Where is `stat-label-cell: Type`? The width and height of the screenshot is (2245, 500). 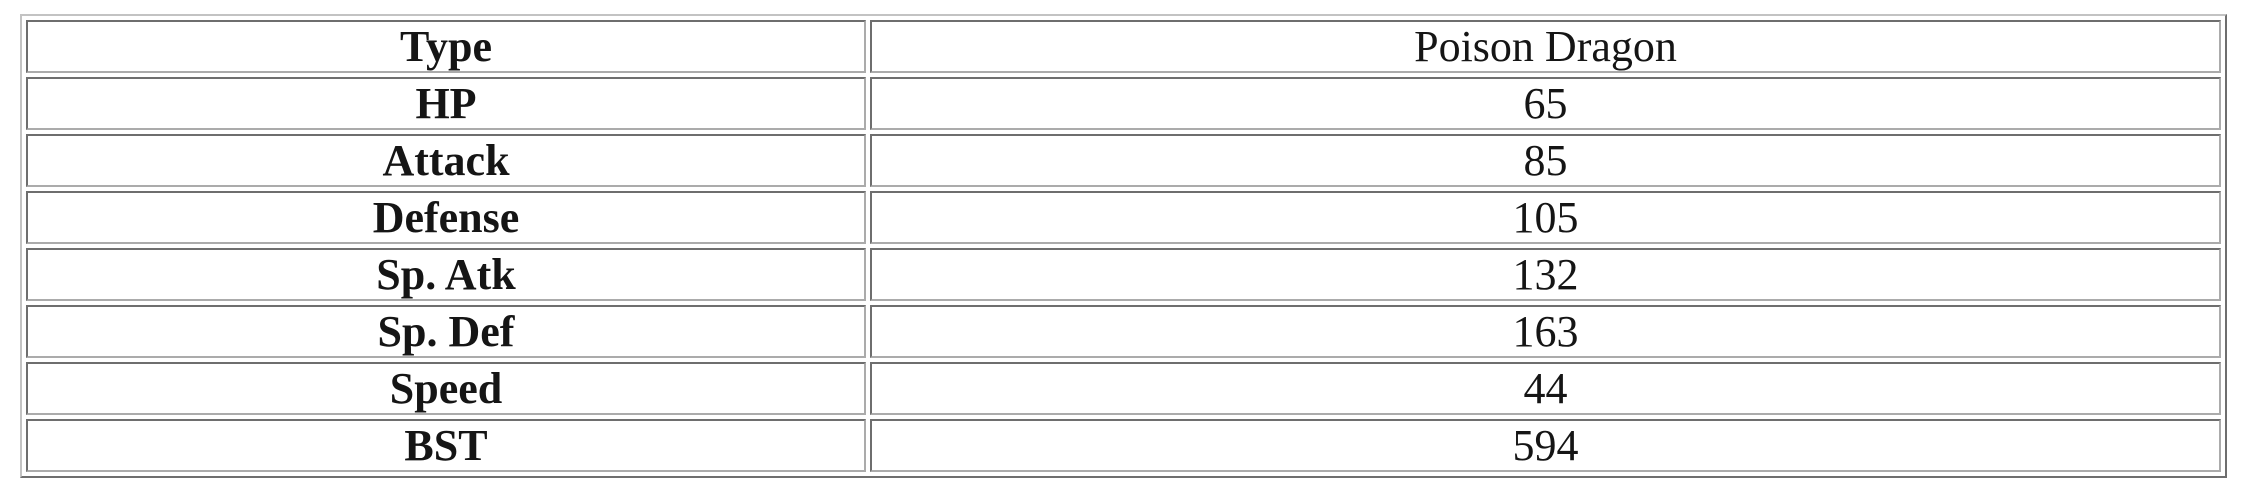
stat-label-cell: Type is located at coordinates (446, 46).